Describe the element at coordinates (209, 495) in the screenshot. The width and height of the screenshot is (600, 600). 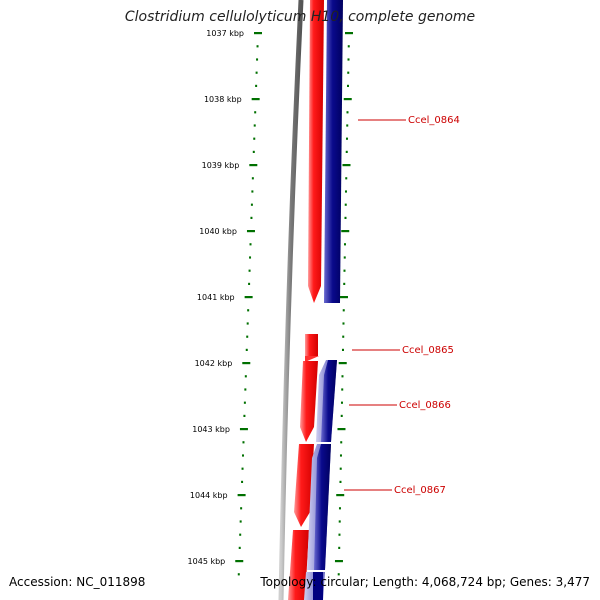
I see `scale-label: 1044 kbp` at that location.